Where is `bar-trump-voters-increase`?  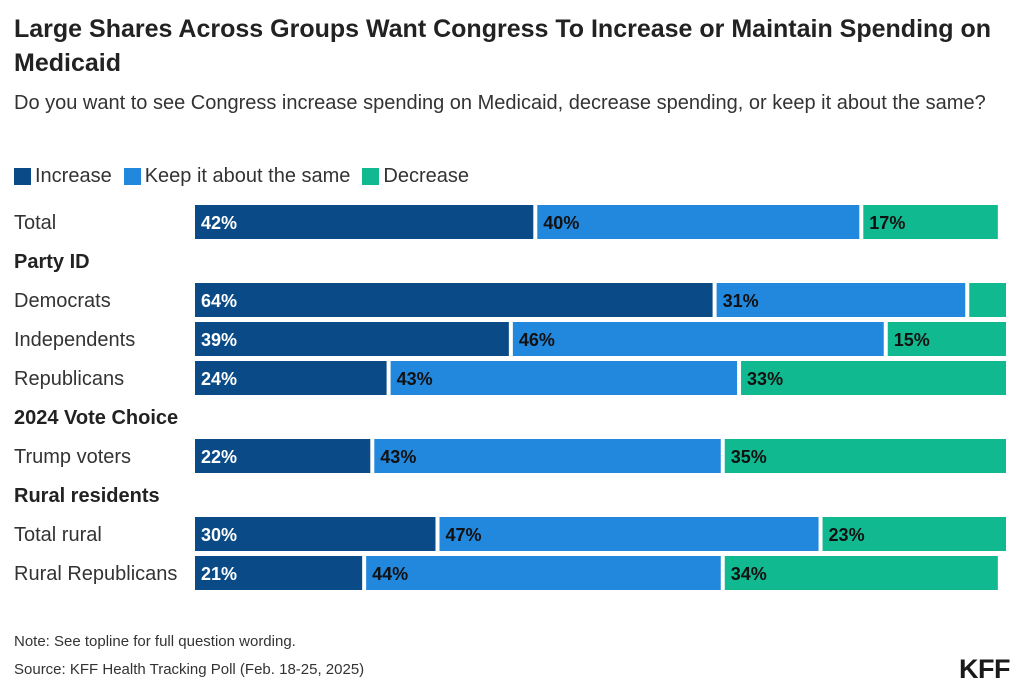
bar-trump-voters-increase is located at coordinates (283, 456).